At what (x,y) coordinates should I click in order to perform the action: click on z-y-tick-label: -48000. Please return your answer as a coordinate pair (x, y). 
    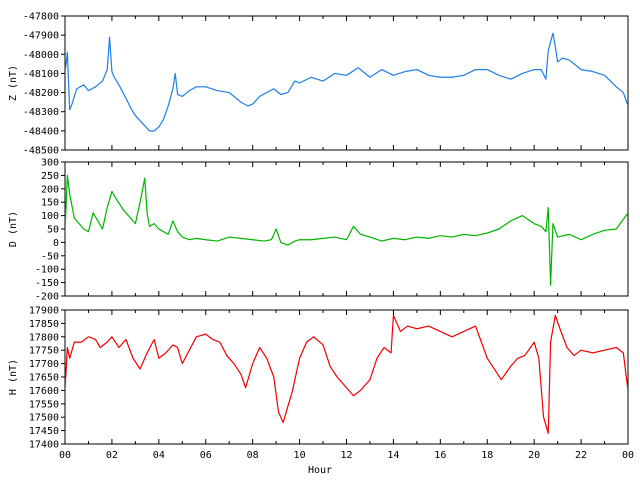
    Looking at the image, I should click on (41, 55).